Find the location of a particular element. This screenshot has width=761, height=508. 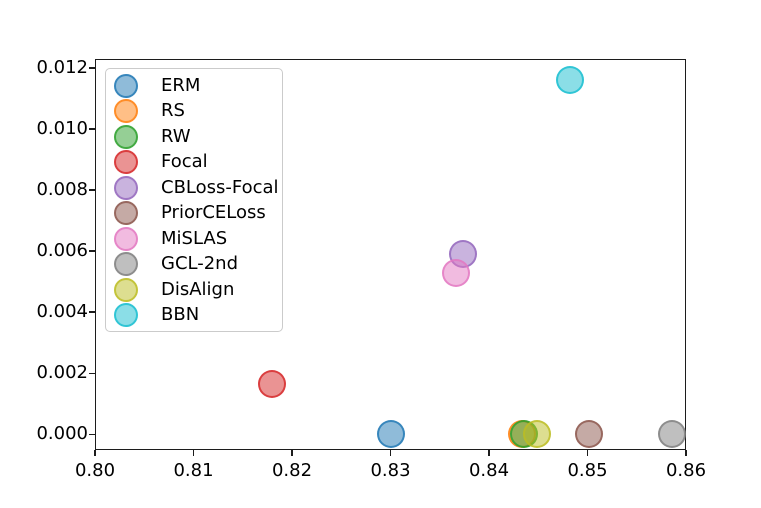

legend-item-label: GCL-2nd is located at coordinates (200, 264).